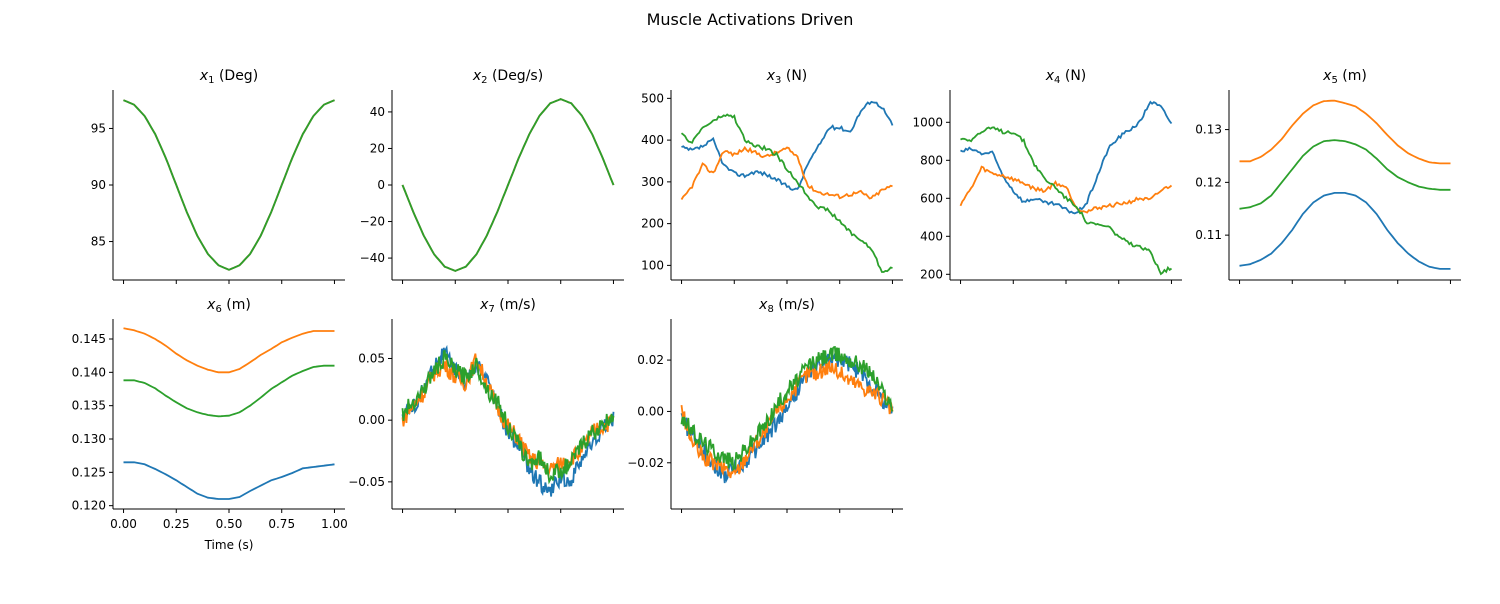 This screenshot has height=604, width=1500. What do you see at coordinates (176, 524) in the screenshot?
I see `x-tick-label: 0.25` at bounding box center [176, 524].